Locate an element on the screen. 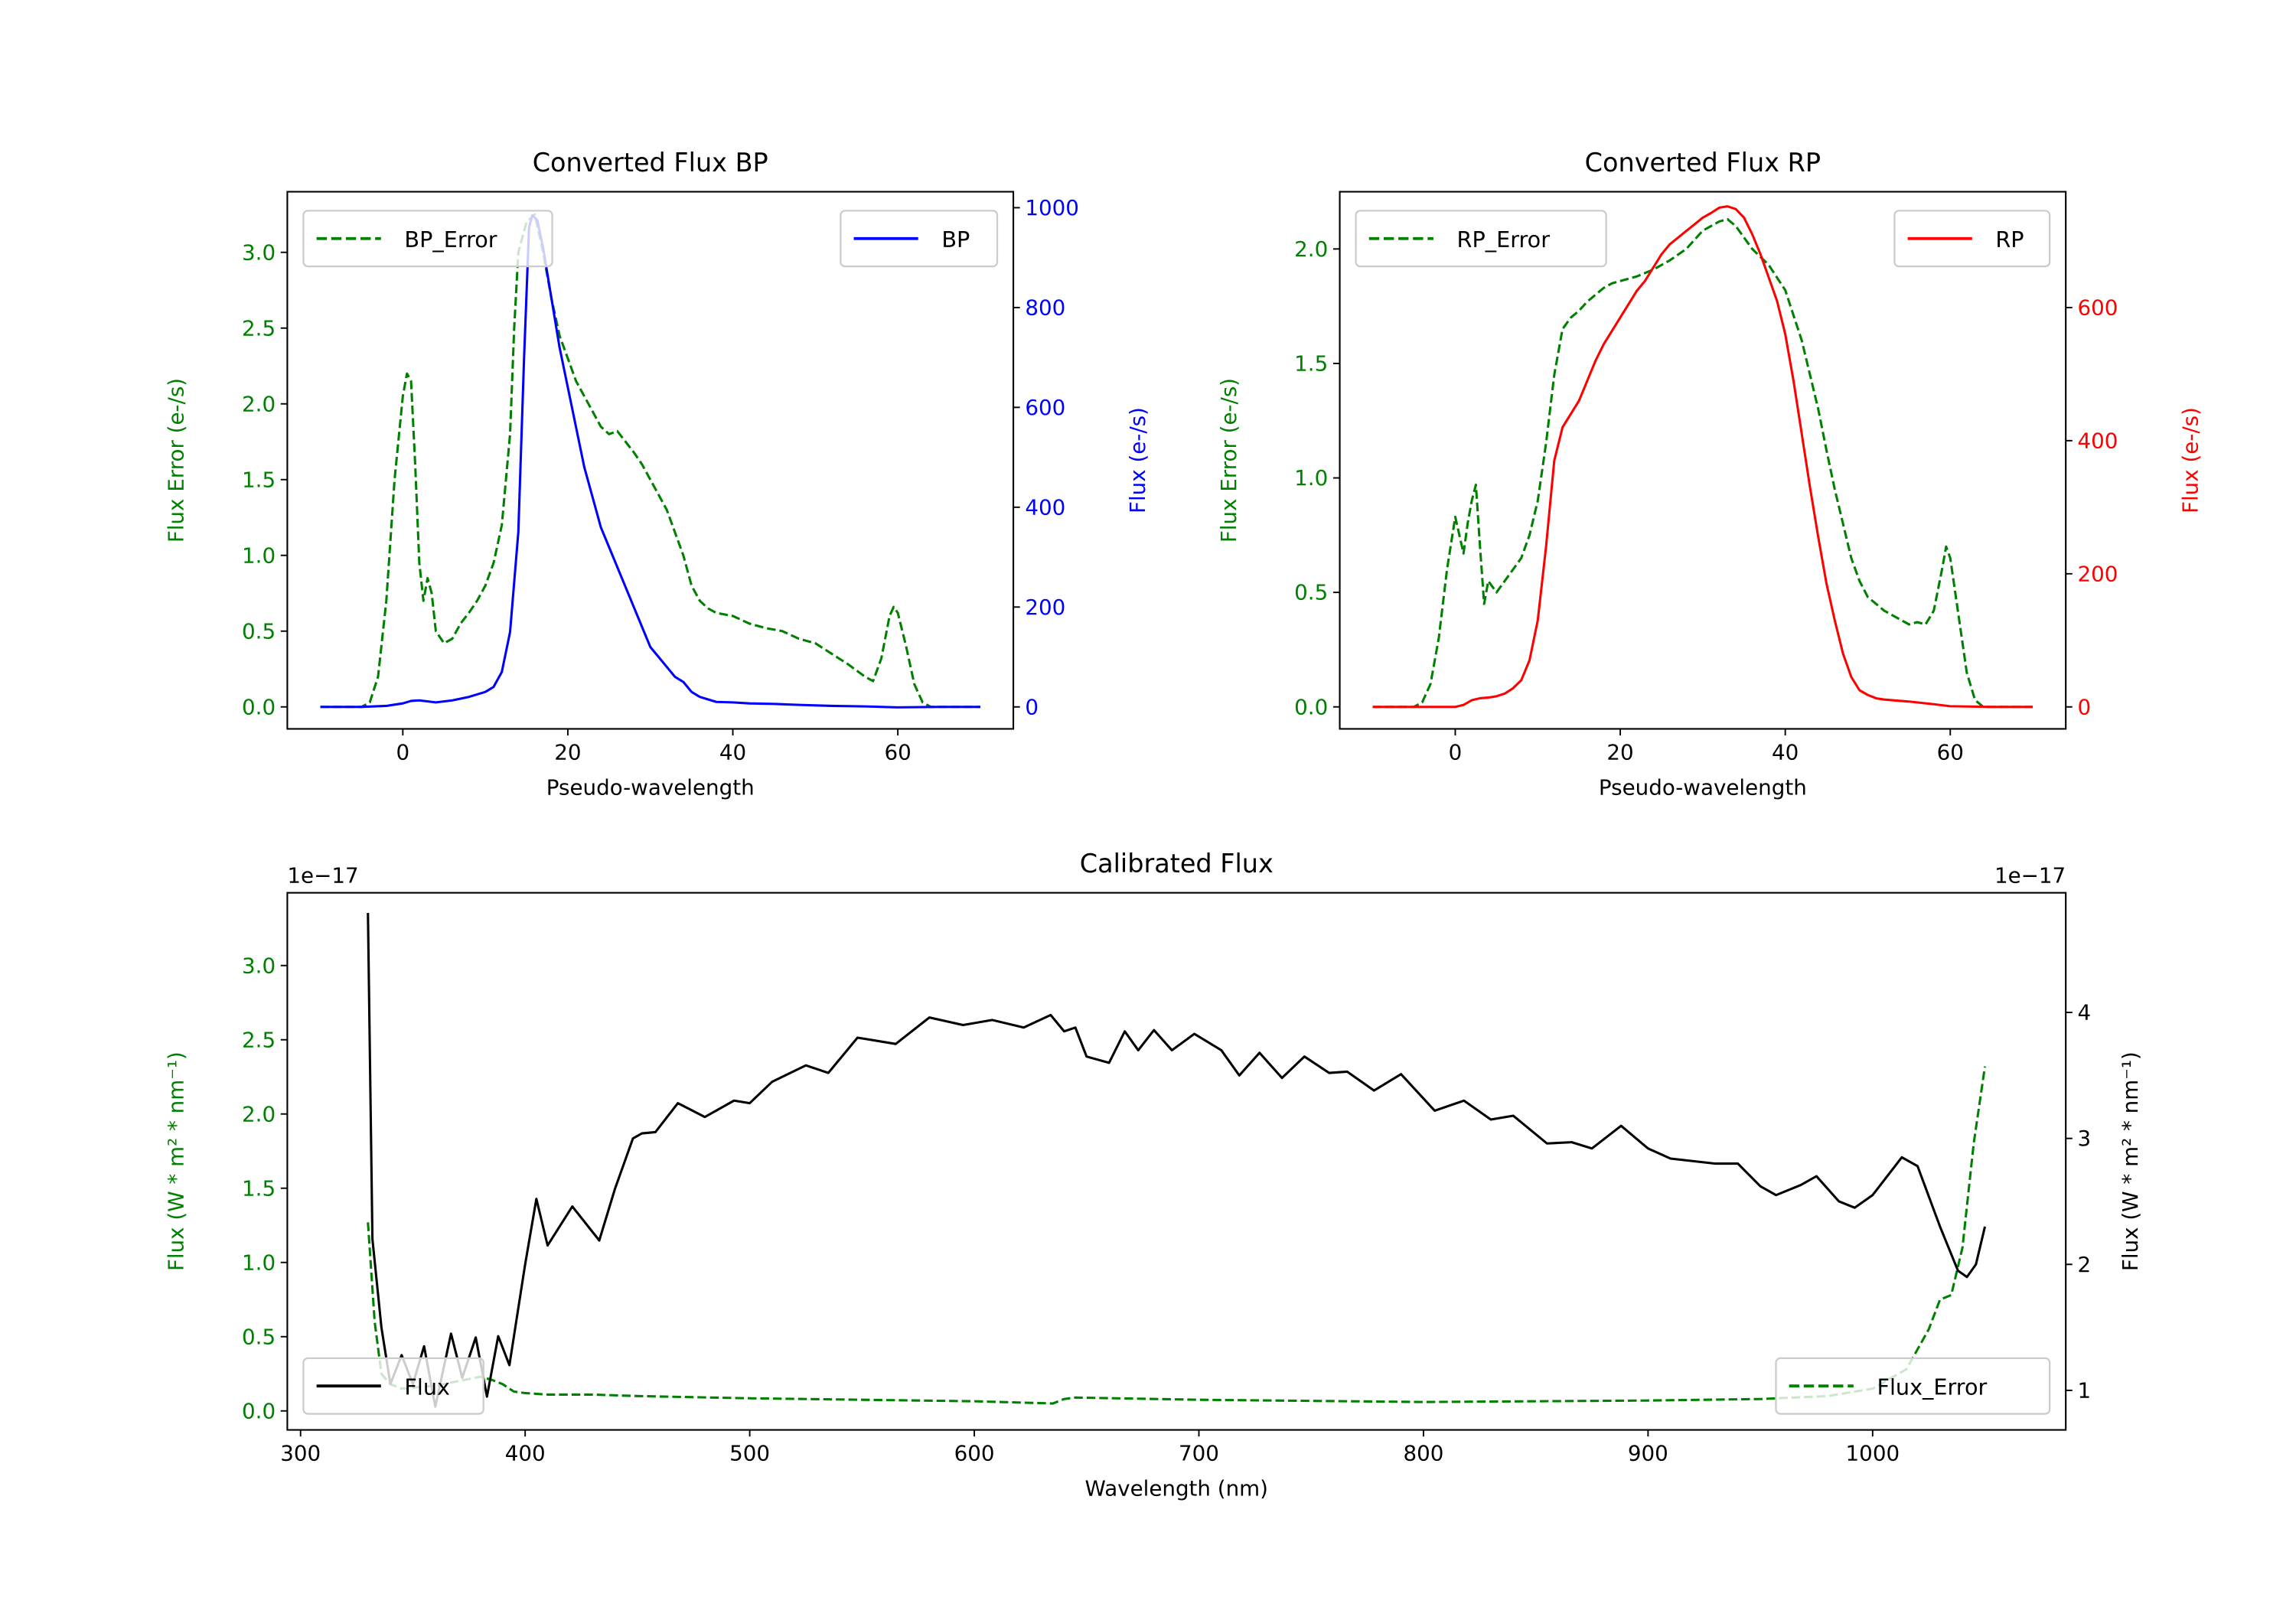 The width and height of the screenshot is (2296, 1607). y-right-offset-text: 1e−17 is located at coordinates (2030, 875).